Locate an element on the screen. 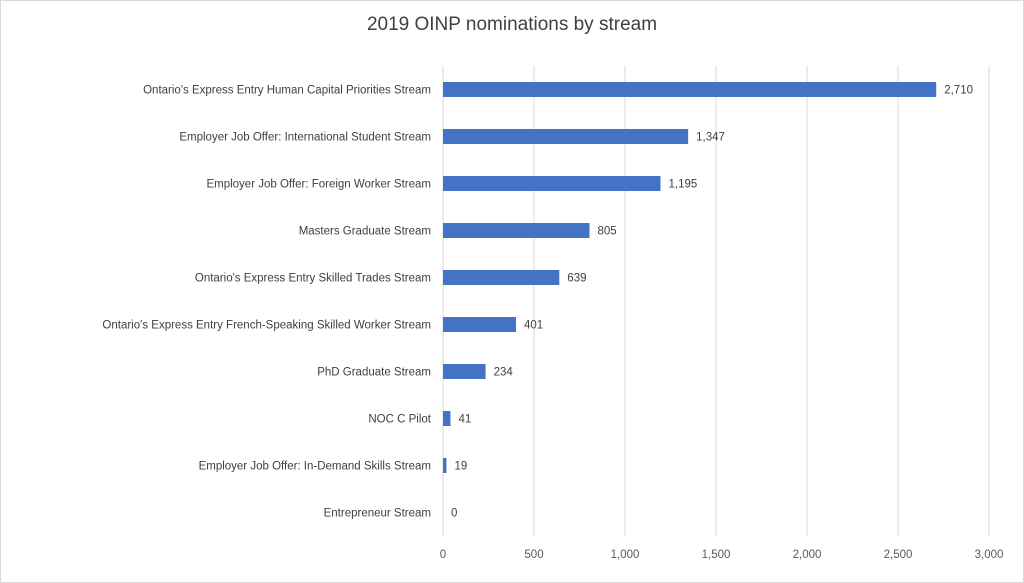 The height and width of the screenshot is (583, 1024). data-label: 234 is located at coordinates (504, 373).